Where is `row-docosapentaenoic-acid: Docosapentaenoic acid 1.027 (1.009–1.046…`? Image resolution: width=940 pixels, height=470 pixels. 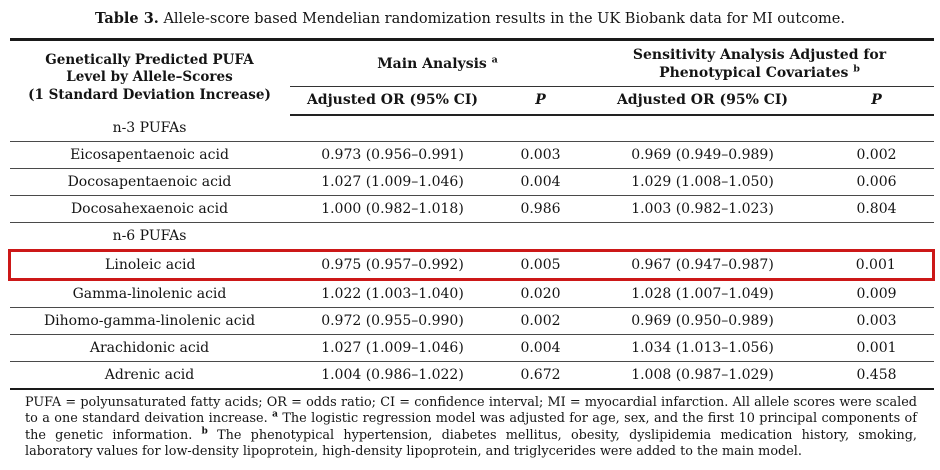 row-docosapentaenoic-acid: Docosapentaenoic acid 1.027 (1.009–1.046… is located at coordinates (471, 182).